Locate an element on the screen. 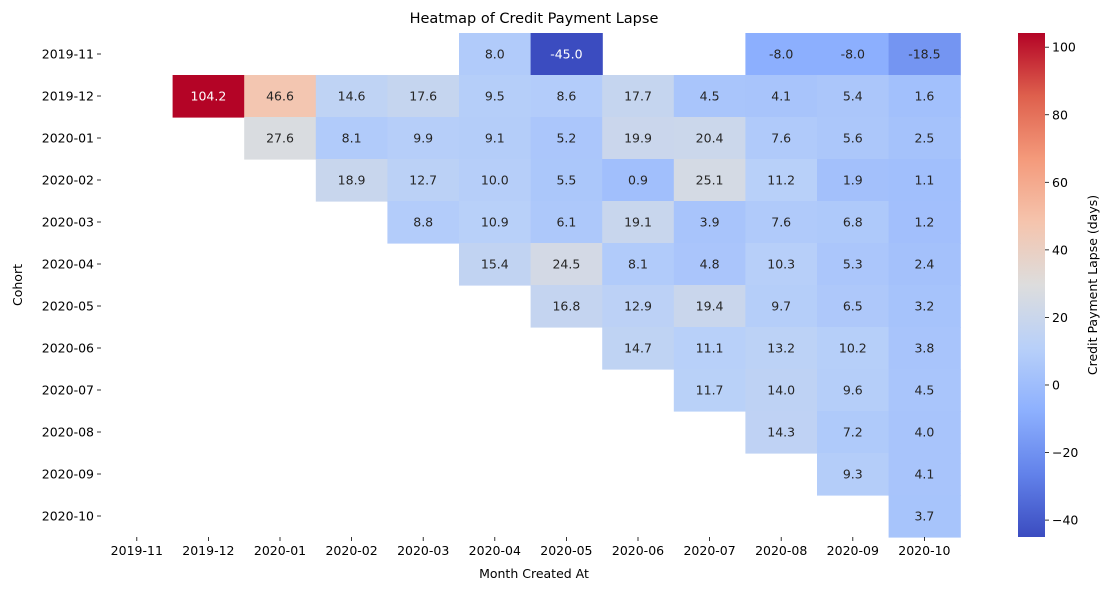 The height and width of the screenshot is (594, 1111). y-tick-label: 2019-11 is located at coordinates (68, 54).